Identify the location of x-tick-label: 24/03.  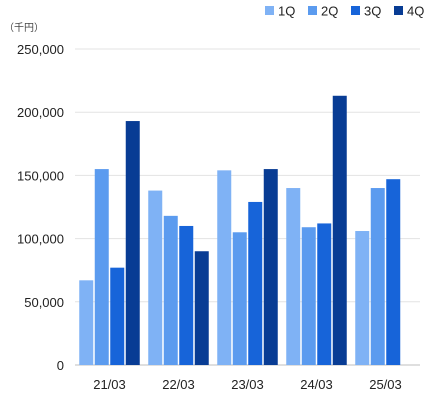
(316, 384).